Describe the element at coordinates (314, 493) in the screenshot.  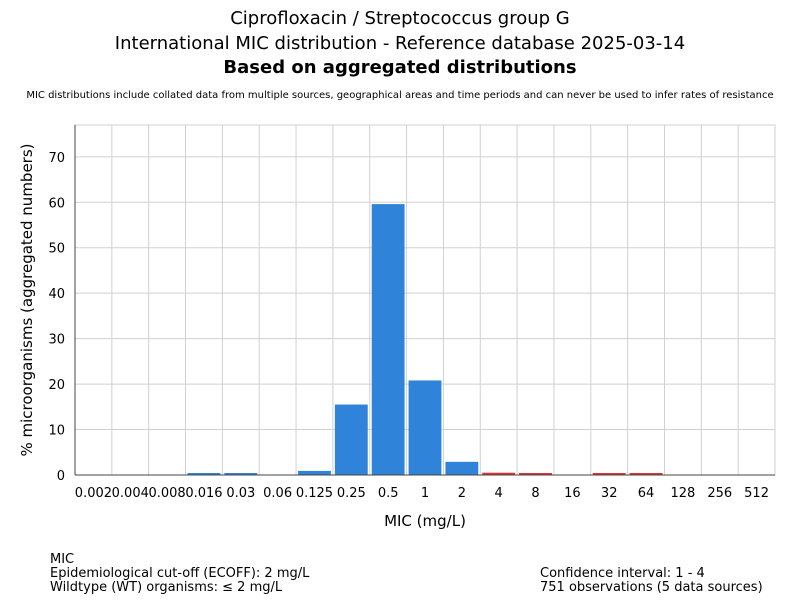
I see `x-tick-label: 0.125` at that location.